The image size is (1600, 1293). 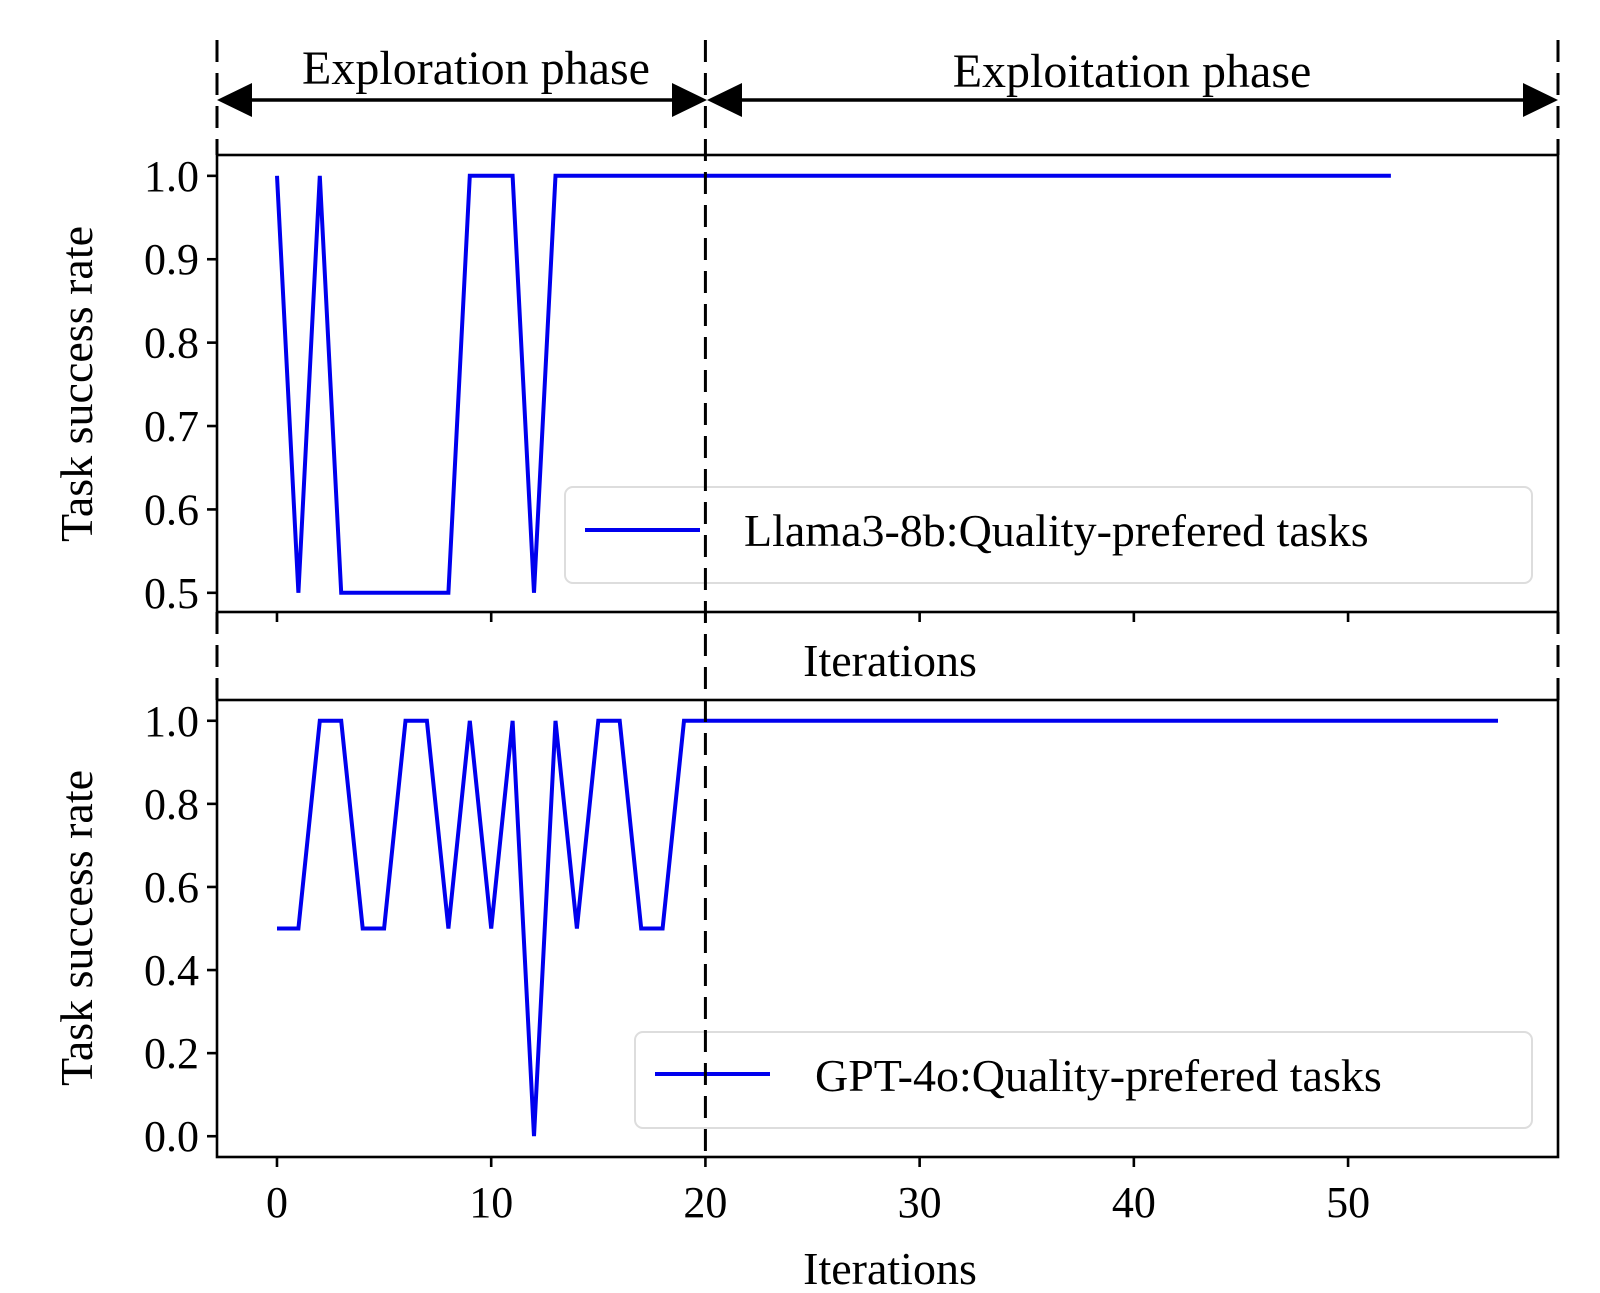 I want to click on y-tick-label: 0.0, so click(x=171, y=1136).